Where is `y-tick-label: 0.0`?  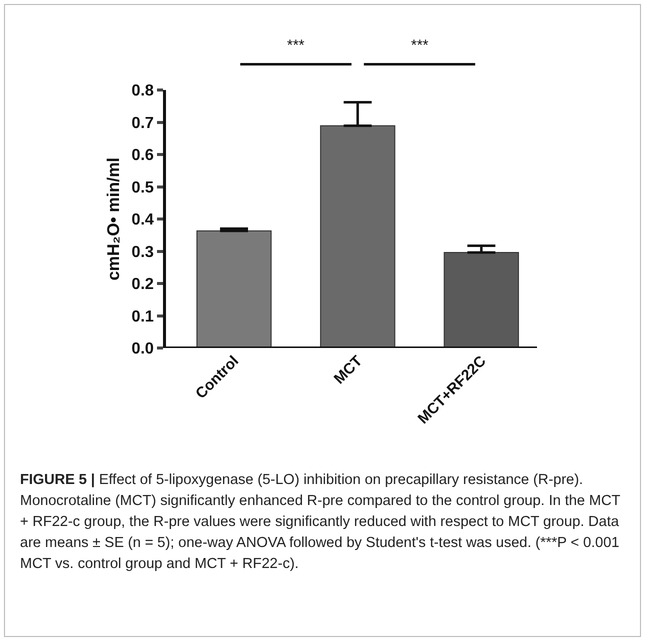 y-tick-label: 0.0 is located at coordinates (143, 349).